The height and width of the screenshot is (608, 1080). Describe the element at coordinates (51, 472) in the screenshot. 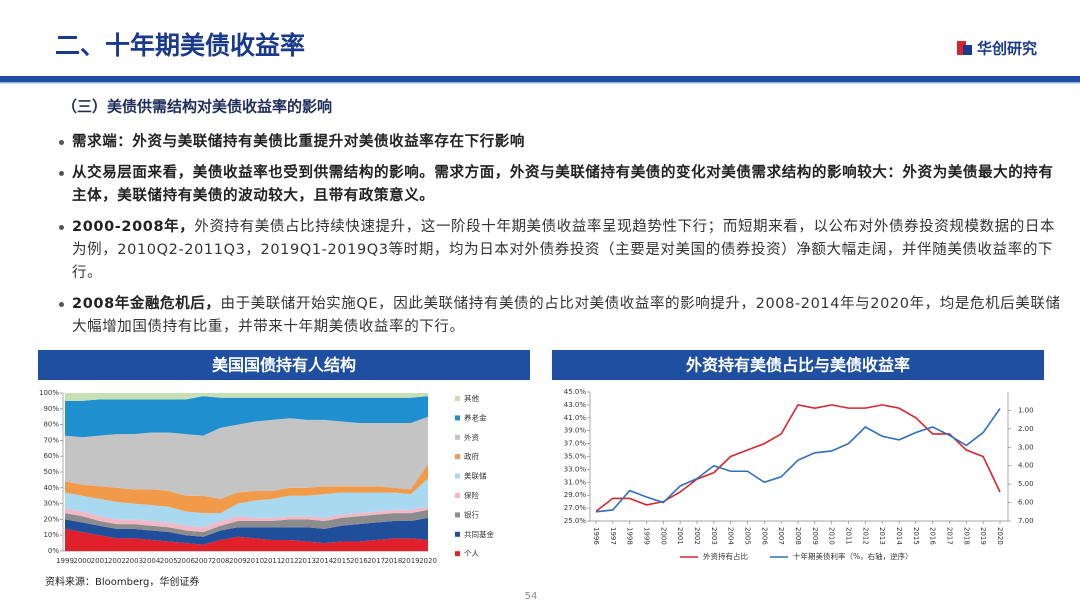

I see `y-tick-label: 50%` at that location.